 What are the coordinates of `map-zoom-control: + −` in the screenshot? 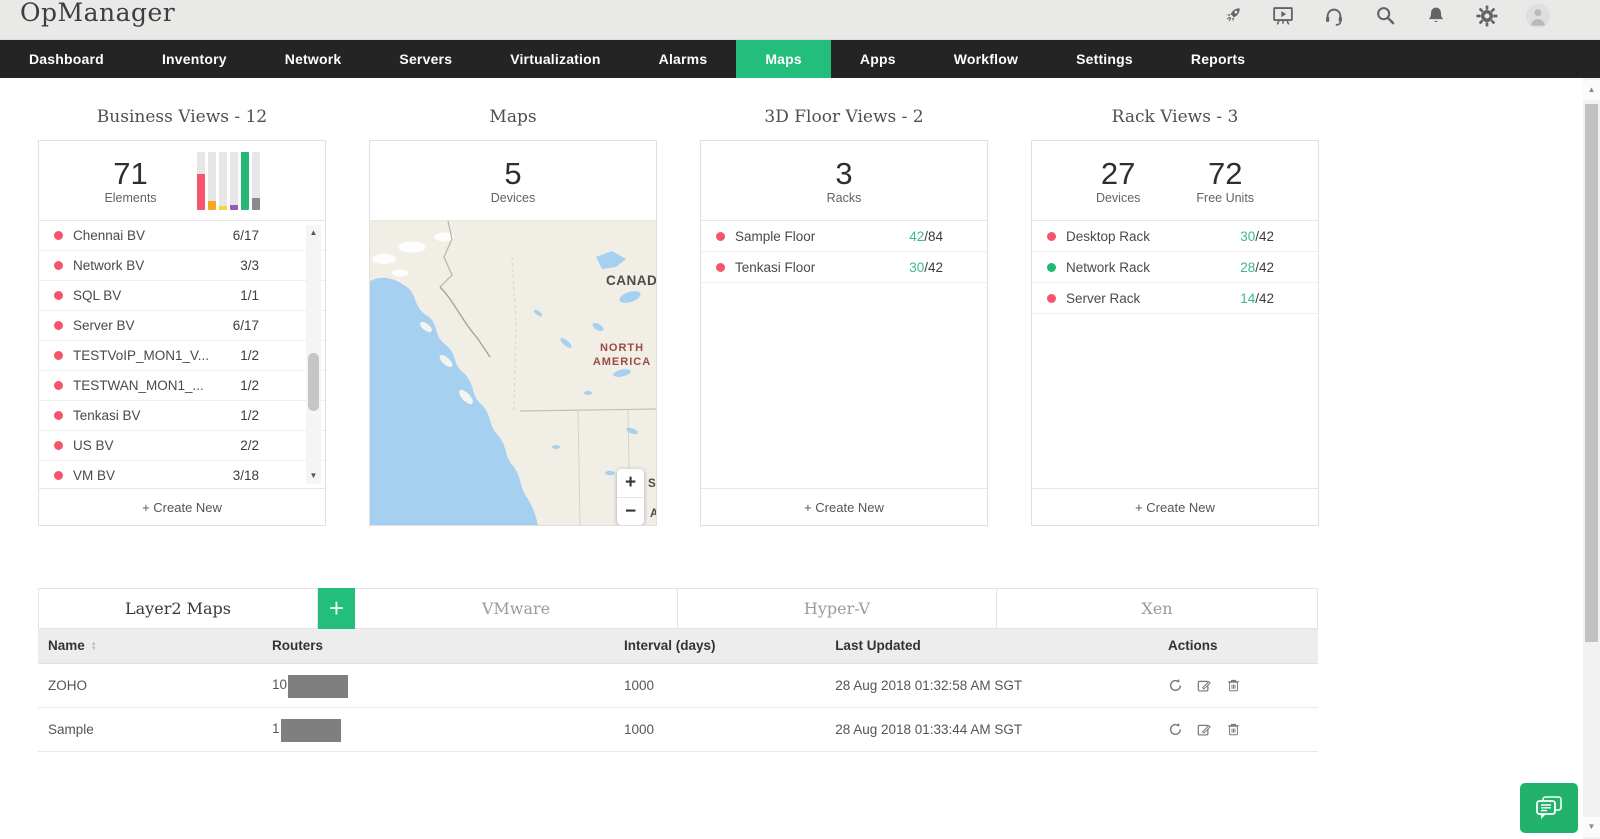 It's located at (630, 497).